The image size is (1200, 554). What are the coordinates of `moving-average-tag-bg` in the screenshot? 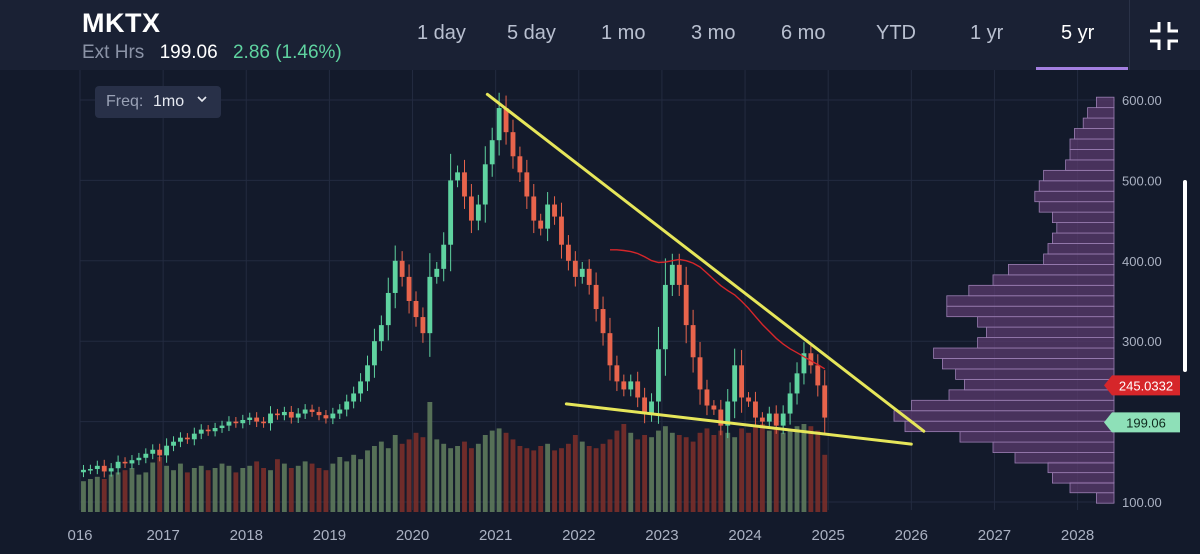 It's located at (1142, 385).